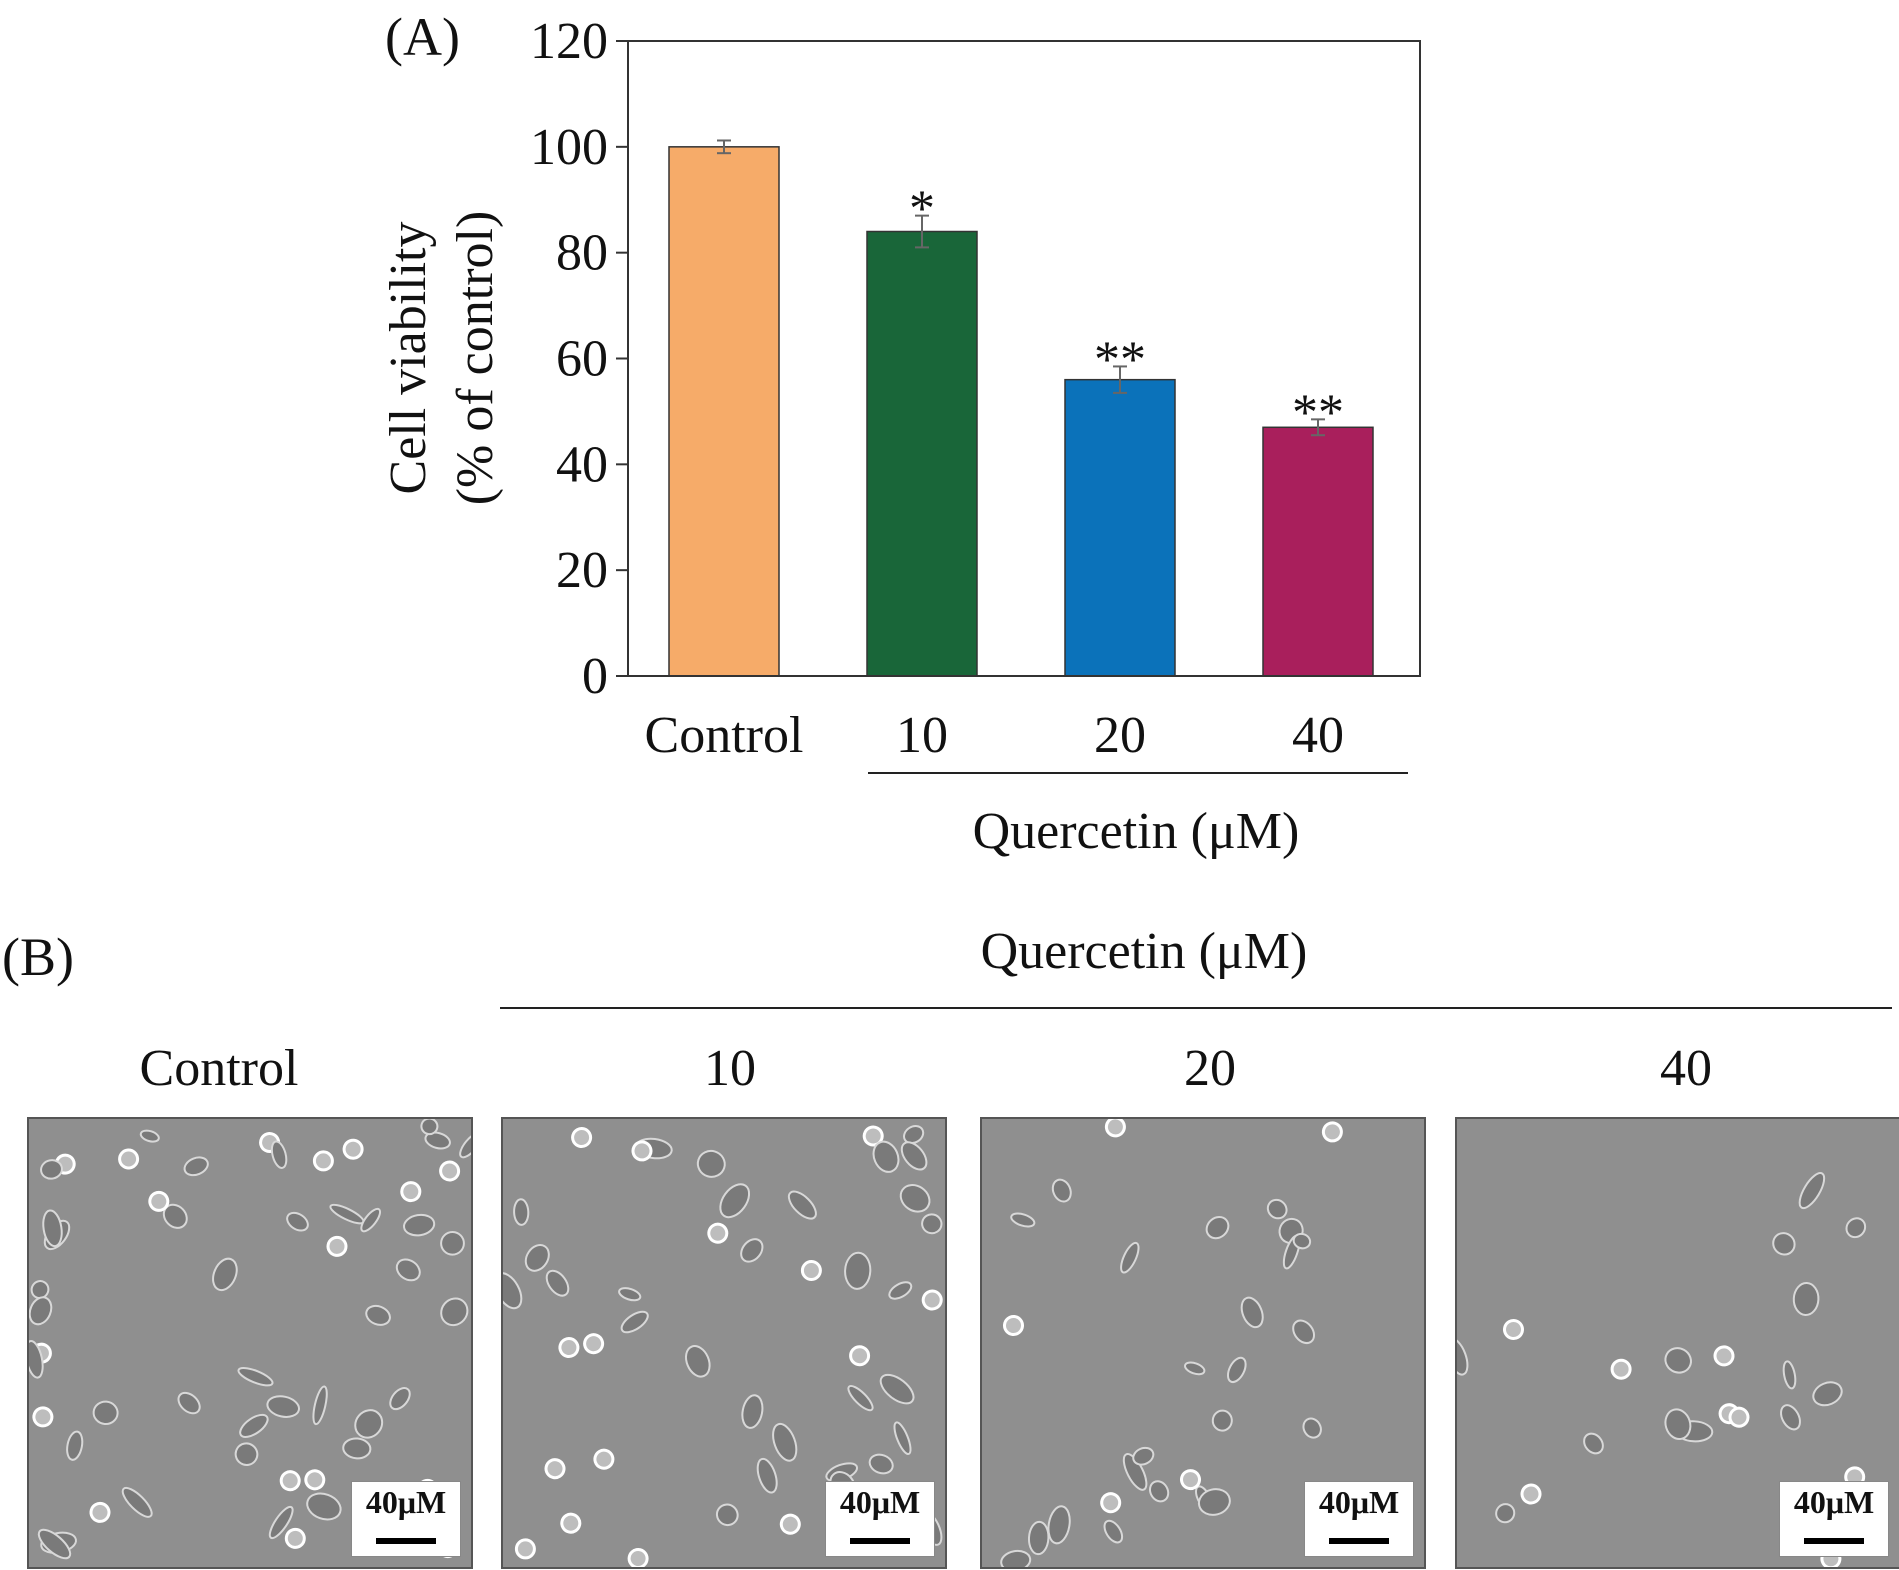  I want to click on y-tick-label: 40, so click(582, 464).